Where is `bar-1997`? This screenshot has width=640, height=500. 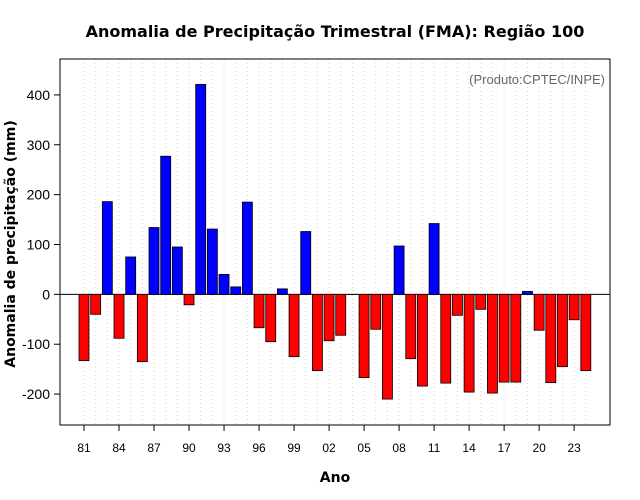
bar-1997 is located at coordinates (271, 318).